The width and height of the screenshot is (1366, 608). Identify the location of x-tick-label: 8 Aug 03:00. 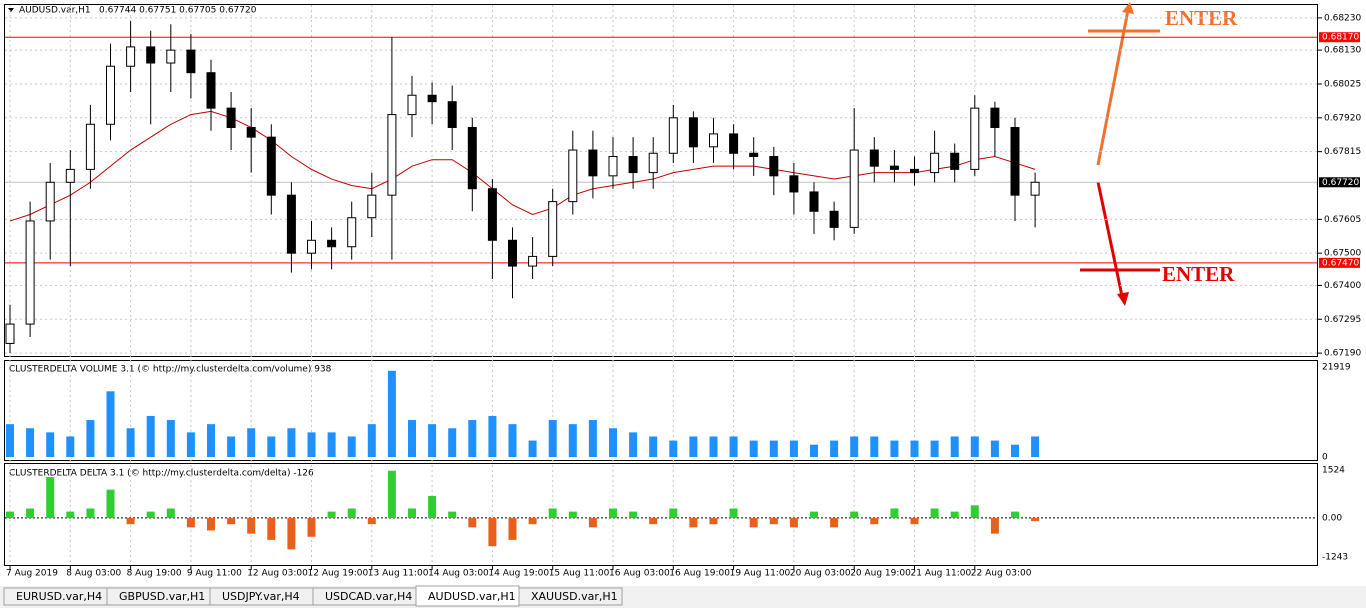
(93, 574).